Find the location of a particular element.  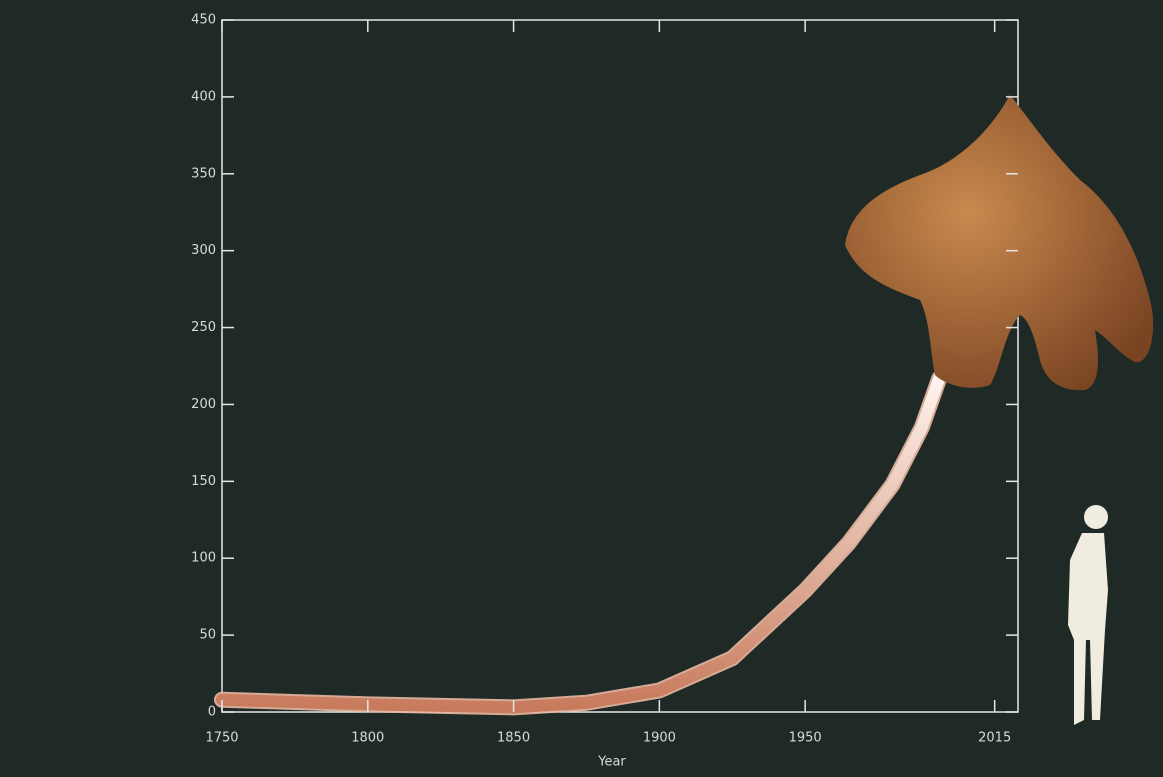

bear-illustration is located at coordinates (999, 243).